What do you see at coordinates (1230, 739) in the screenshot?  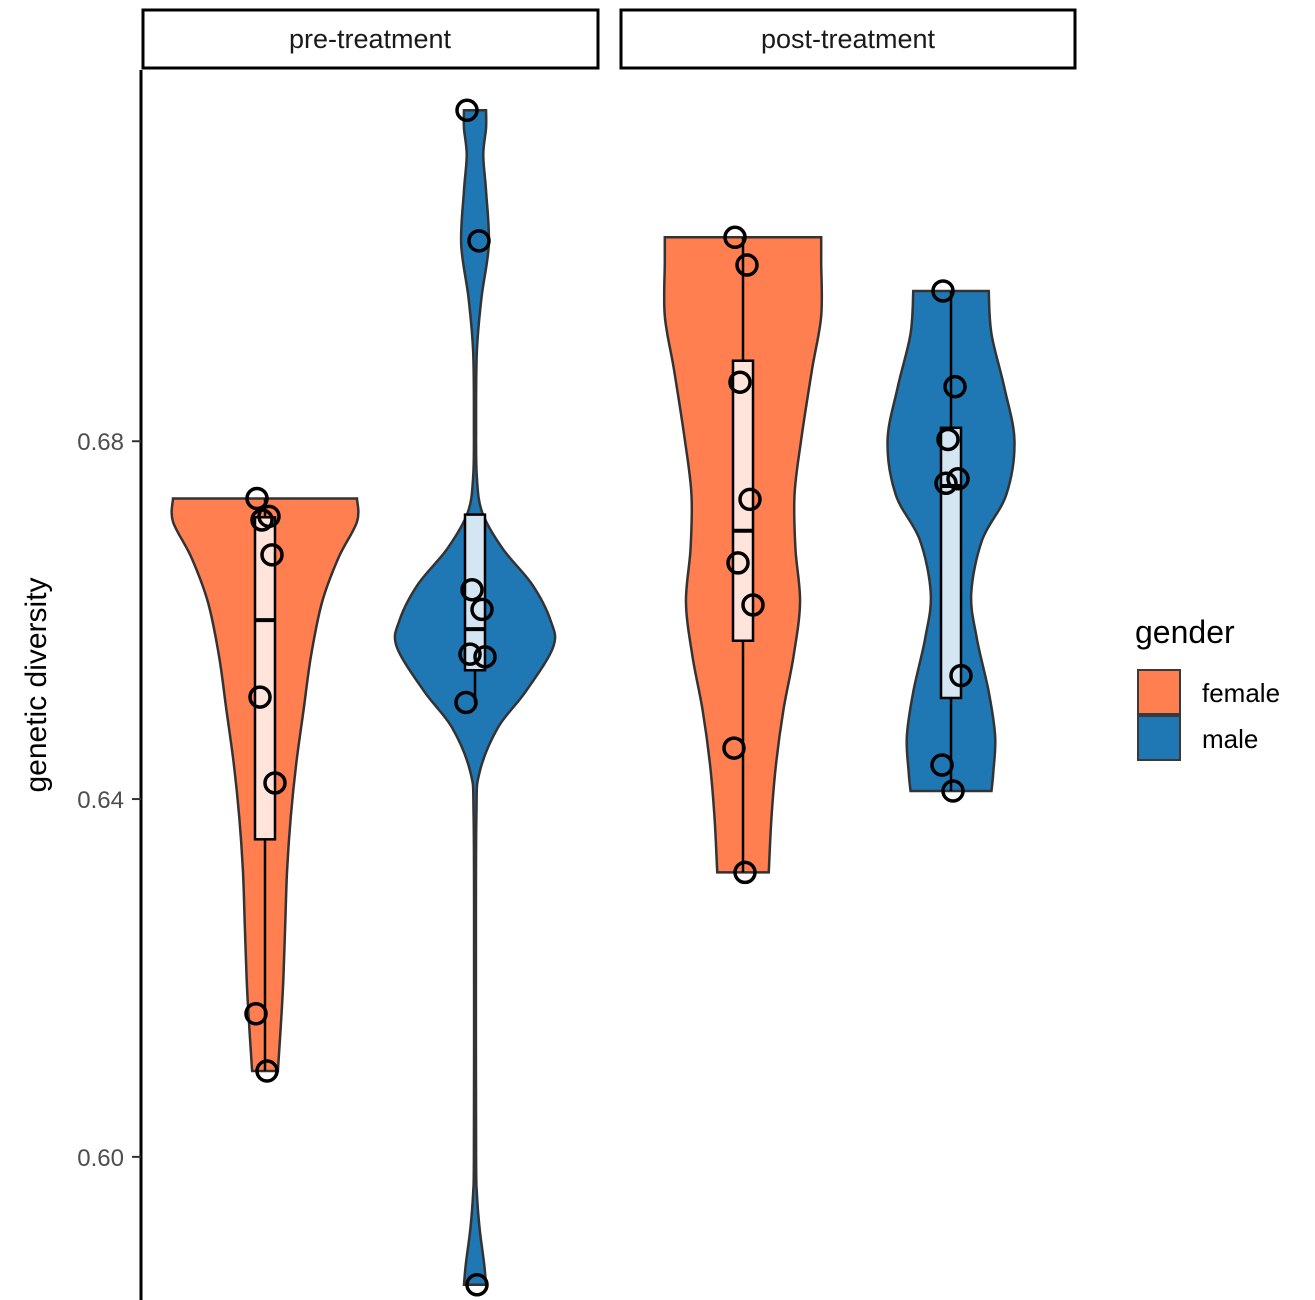 I see `legend-label-male: male` at bounding box center [1230, 739].